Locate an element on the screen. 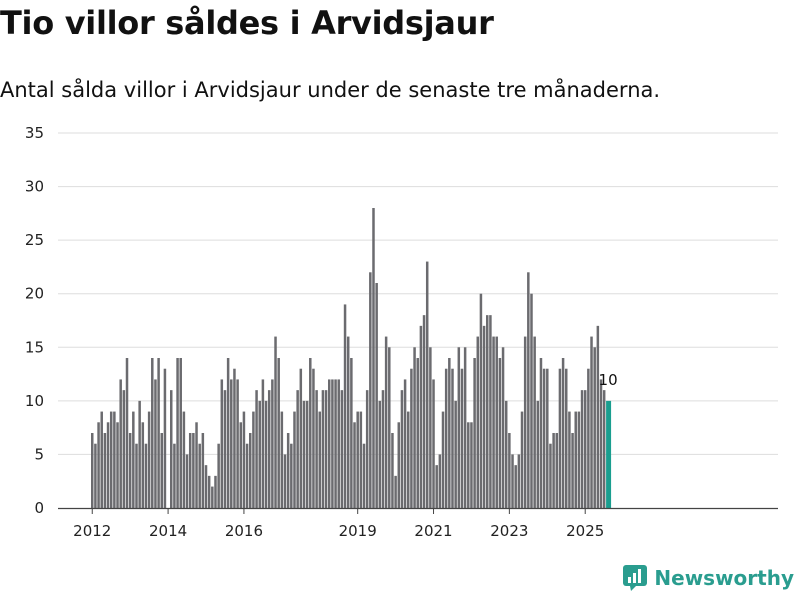 The image size is (800, 600). y-axis-ticks: 0 5 10 15 20 25 30 35 is located at coordinates (34, 320).